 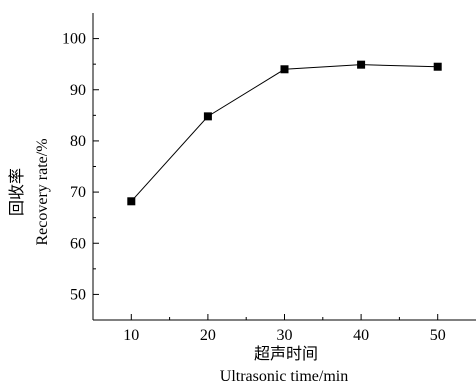 What do you see at coordinates (361, 335) in the screenshot?
I see `x-tick-label: 40` at bounding box center [361, 335].